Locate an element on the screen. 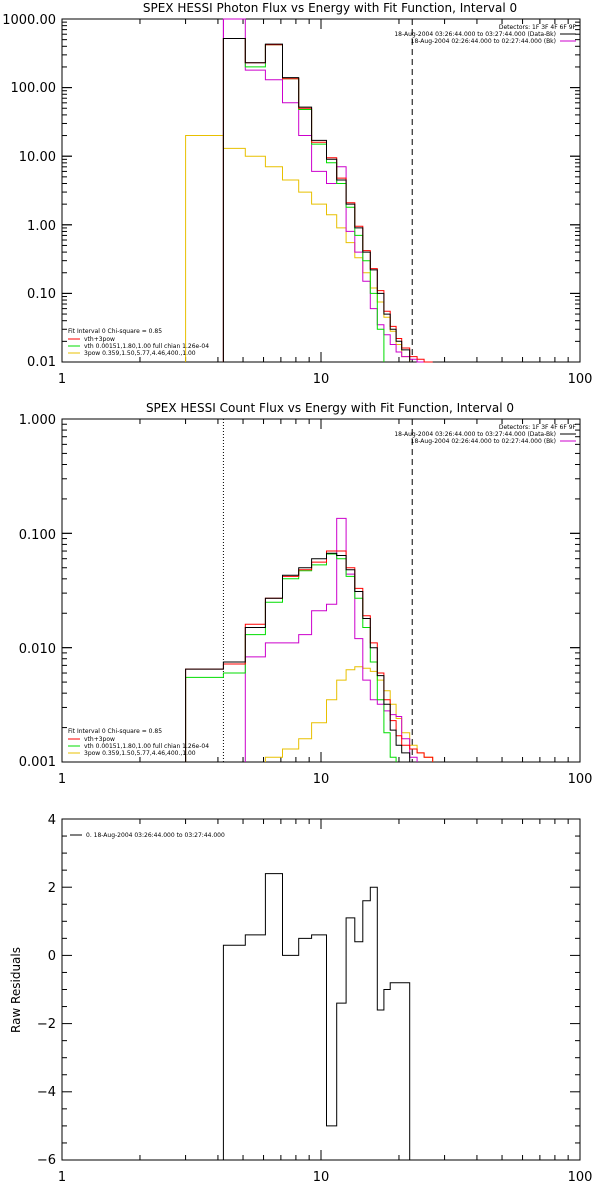 Image resolution: width=600 pixels, height=1200 pixels. y-tick-label: 0.001 is located at coordinates (37, 762).